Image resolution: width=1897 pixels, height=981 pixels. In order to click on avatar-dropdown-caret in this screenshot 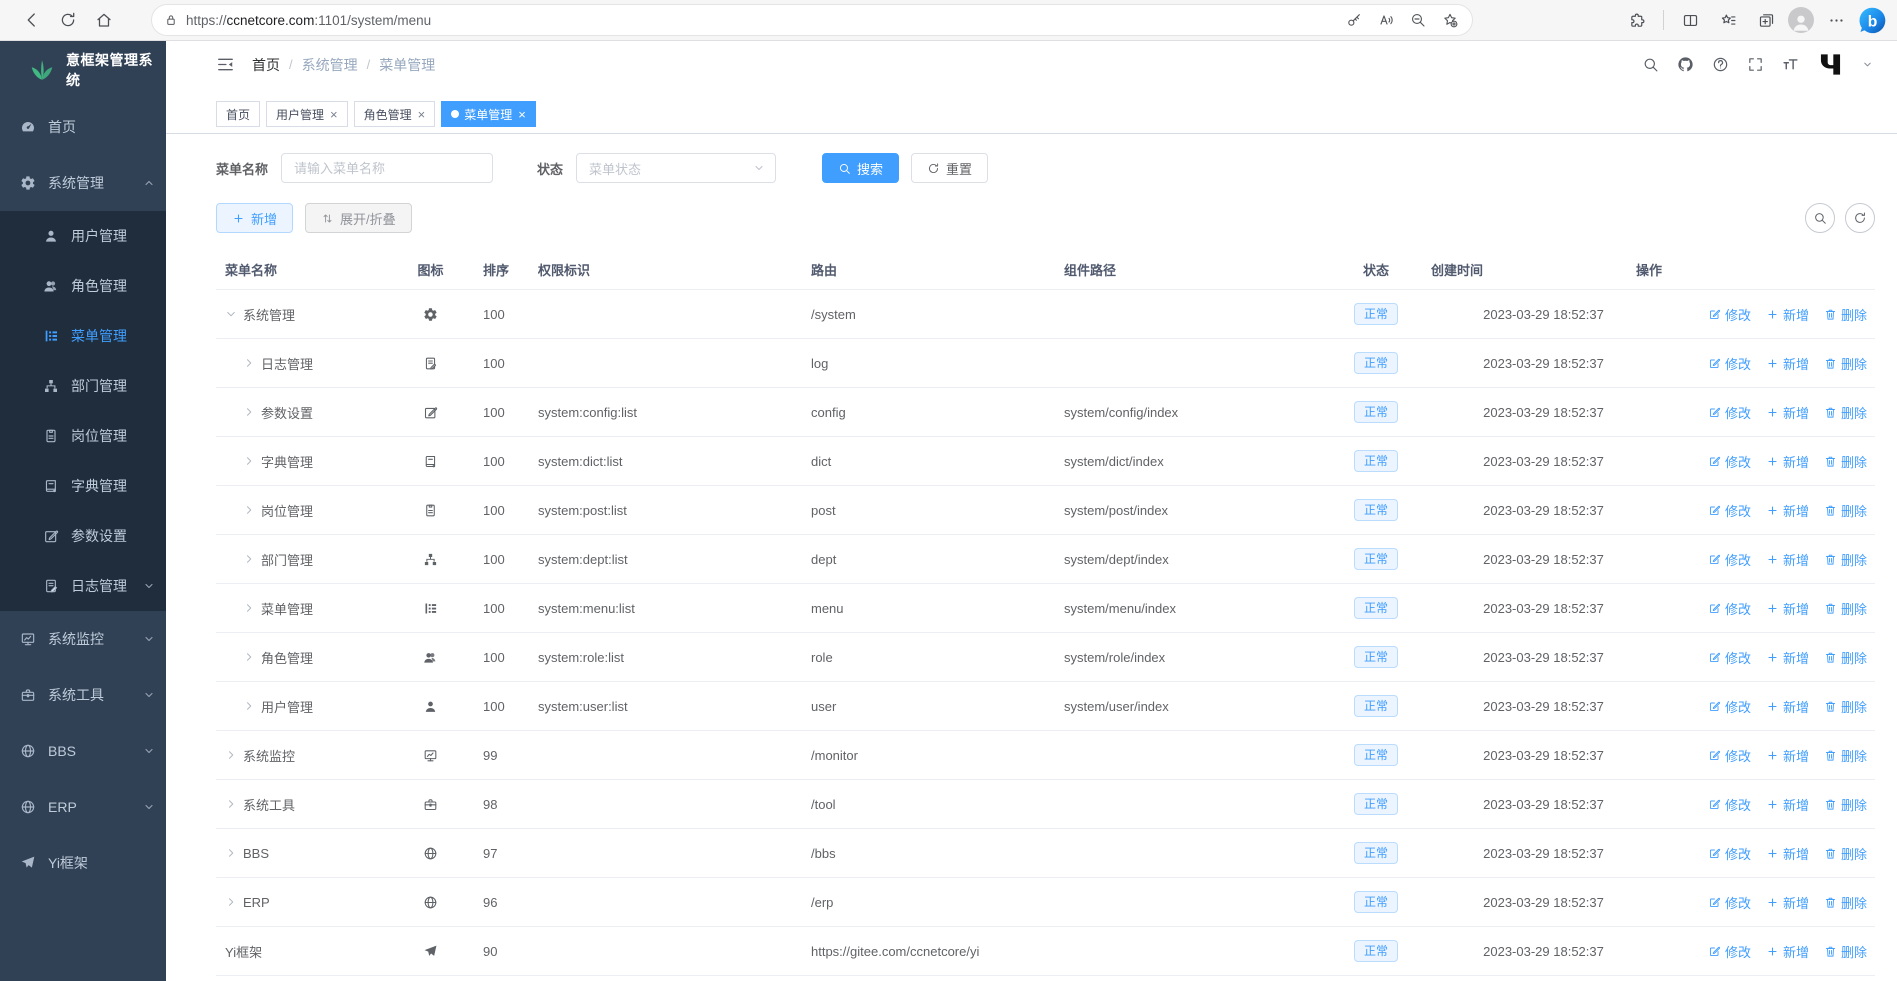, I will do `click(1867, 64)`.